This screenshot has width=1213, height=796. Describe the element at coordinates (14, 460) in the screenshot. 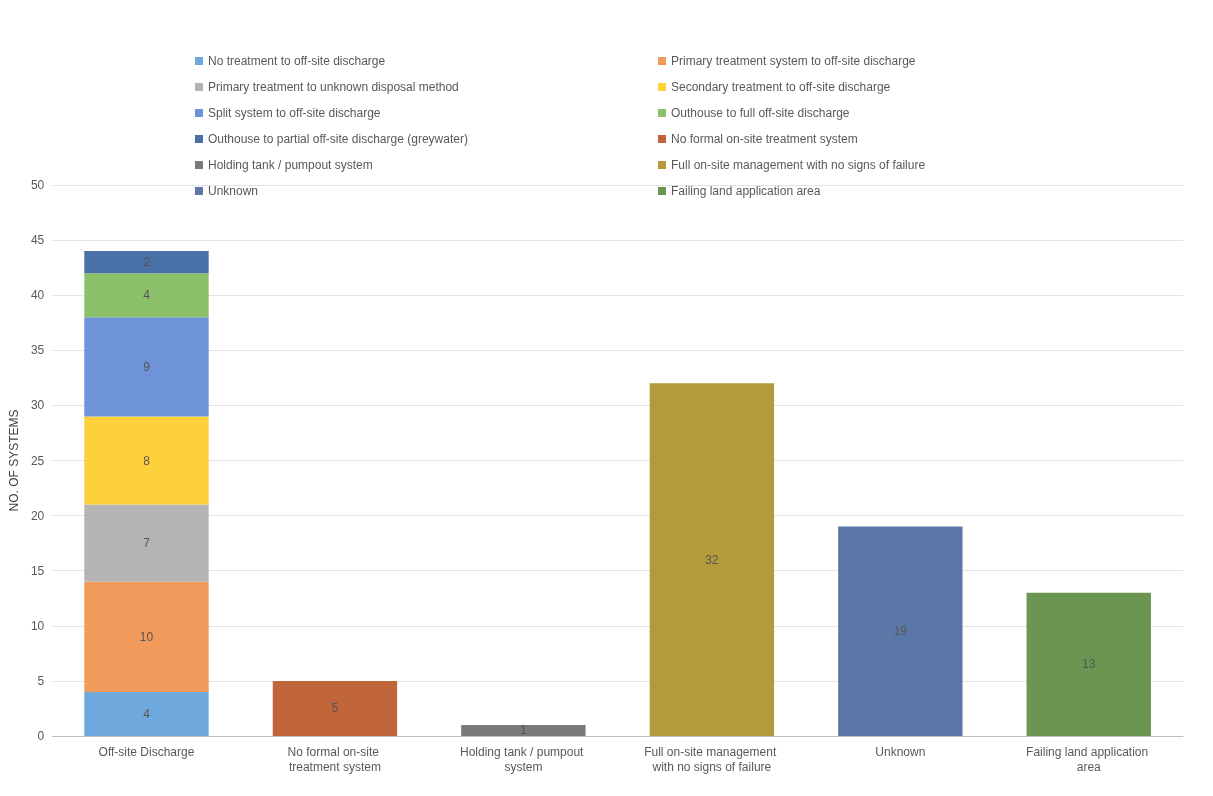

I see `y-axis-title: NO. OF SYSTEMS` at that location.